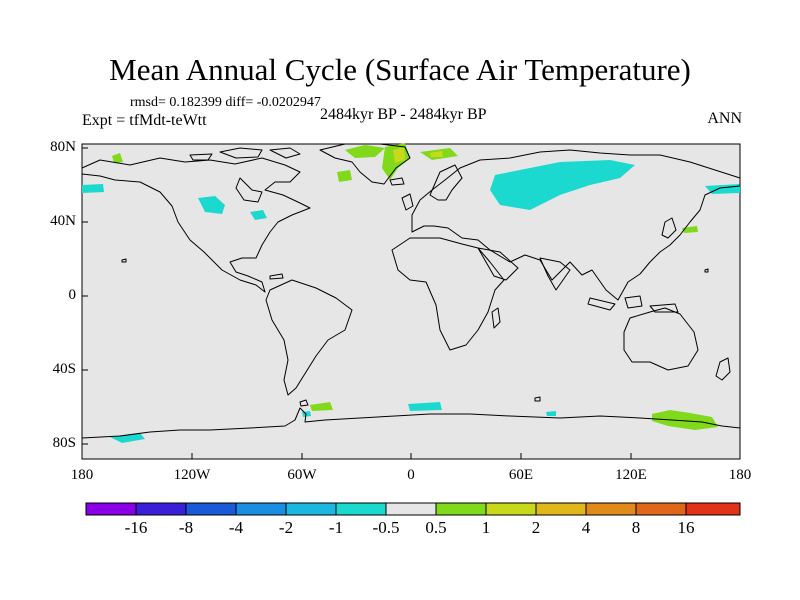  Describe the element at coordinates (302, 475) in the screenshot. I see `lon-tick-60w: 60W` at that location.